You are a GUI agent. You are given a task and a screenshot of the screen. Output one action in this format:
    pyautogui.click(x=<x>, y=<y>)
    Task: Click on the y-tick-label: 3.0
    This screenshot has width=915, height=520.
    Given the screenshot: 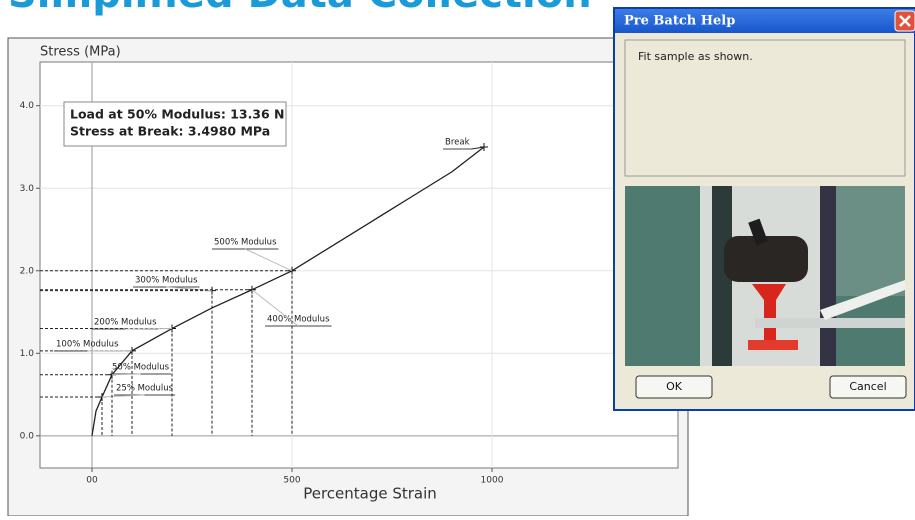 What is the action you would take?
    pyautogui.click(x=27, y=189)
    